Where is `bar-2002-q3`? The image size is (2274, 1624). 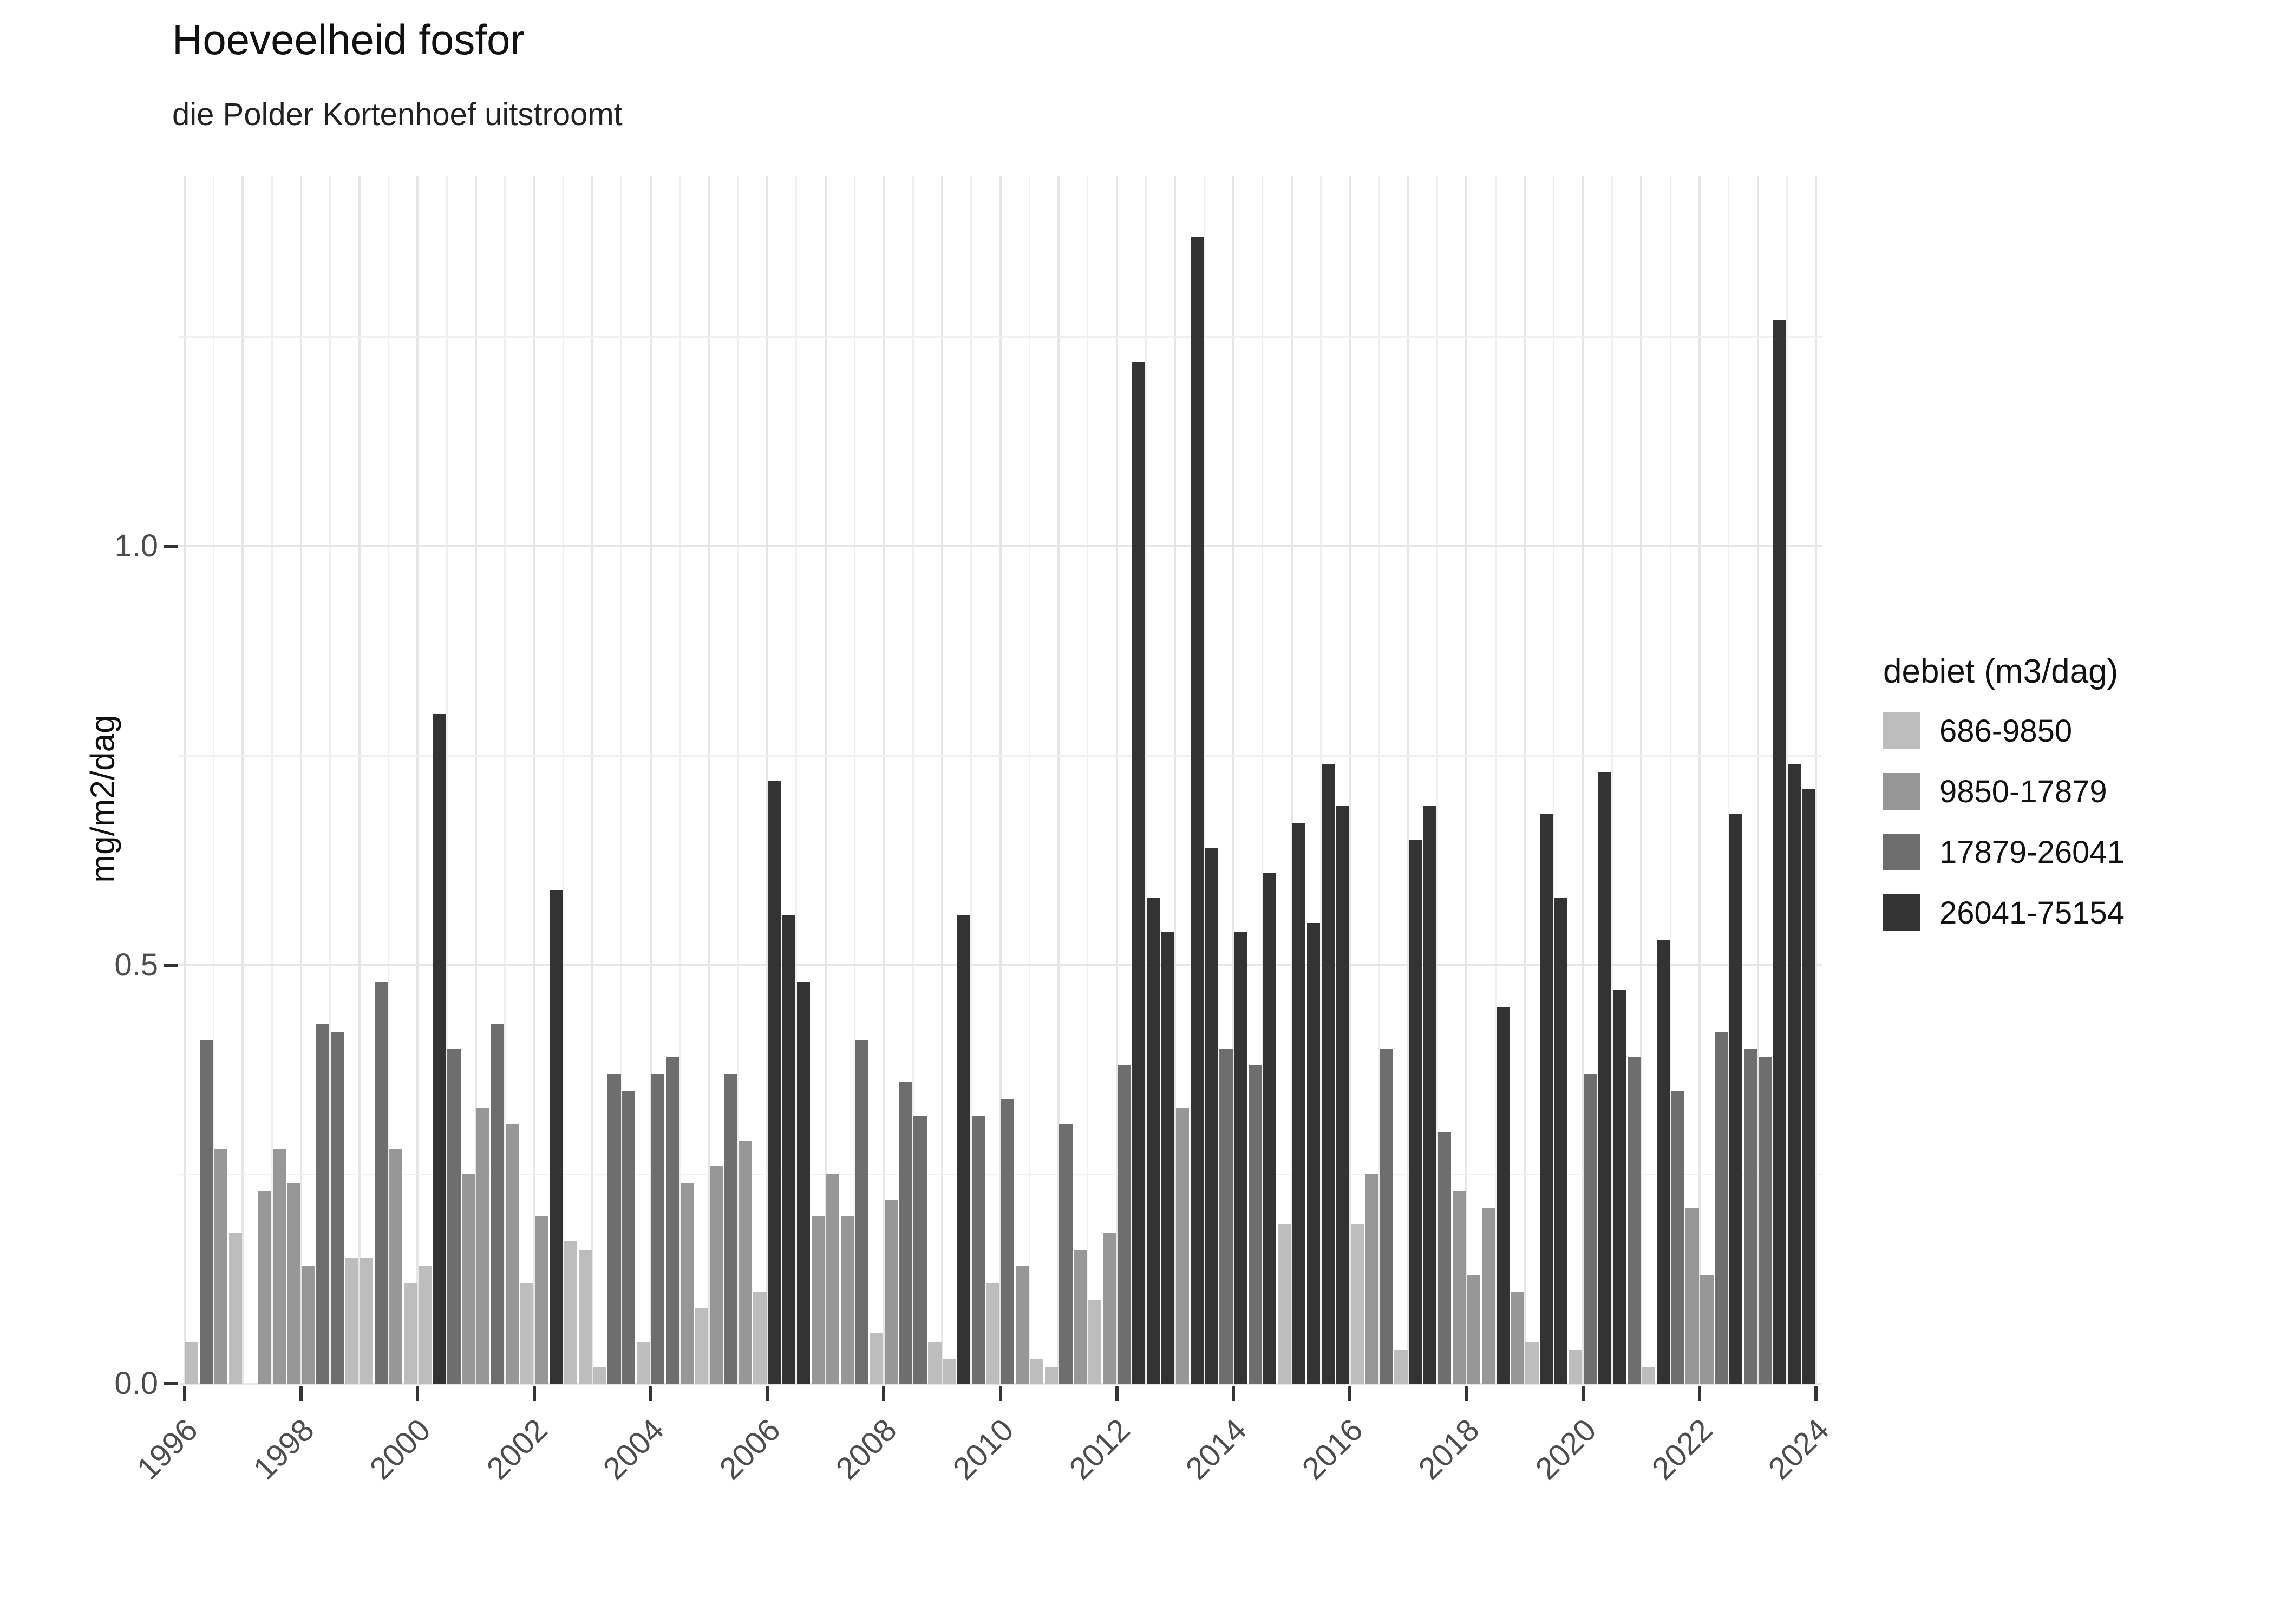
bar-2002-q3 is located at coordinates (571, 1312).